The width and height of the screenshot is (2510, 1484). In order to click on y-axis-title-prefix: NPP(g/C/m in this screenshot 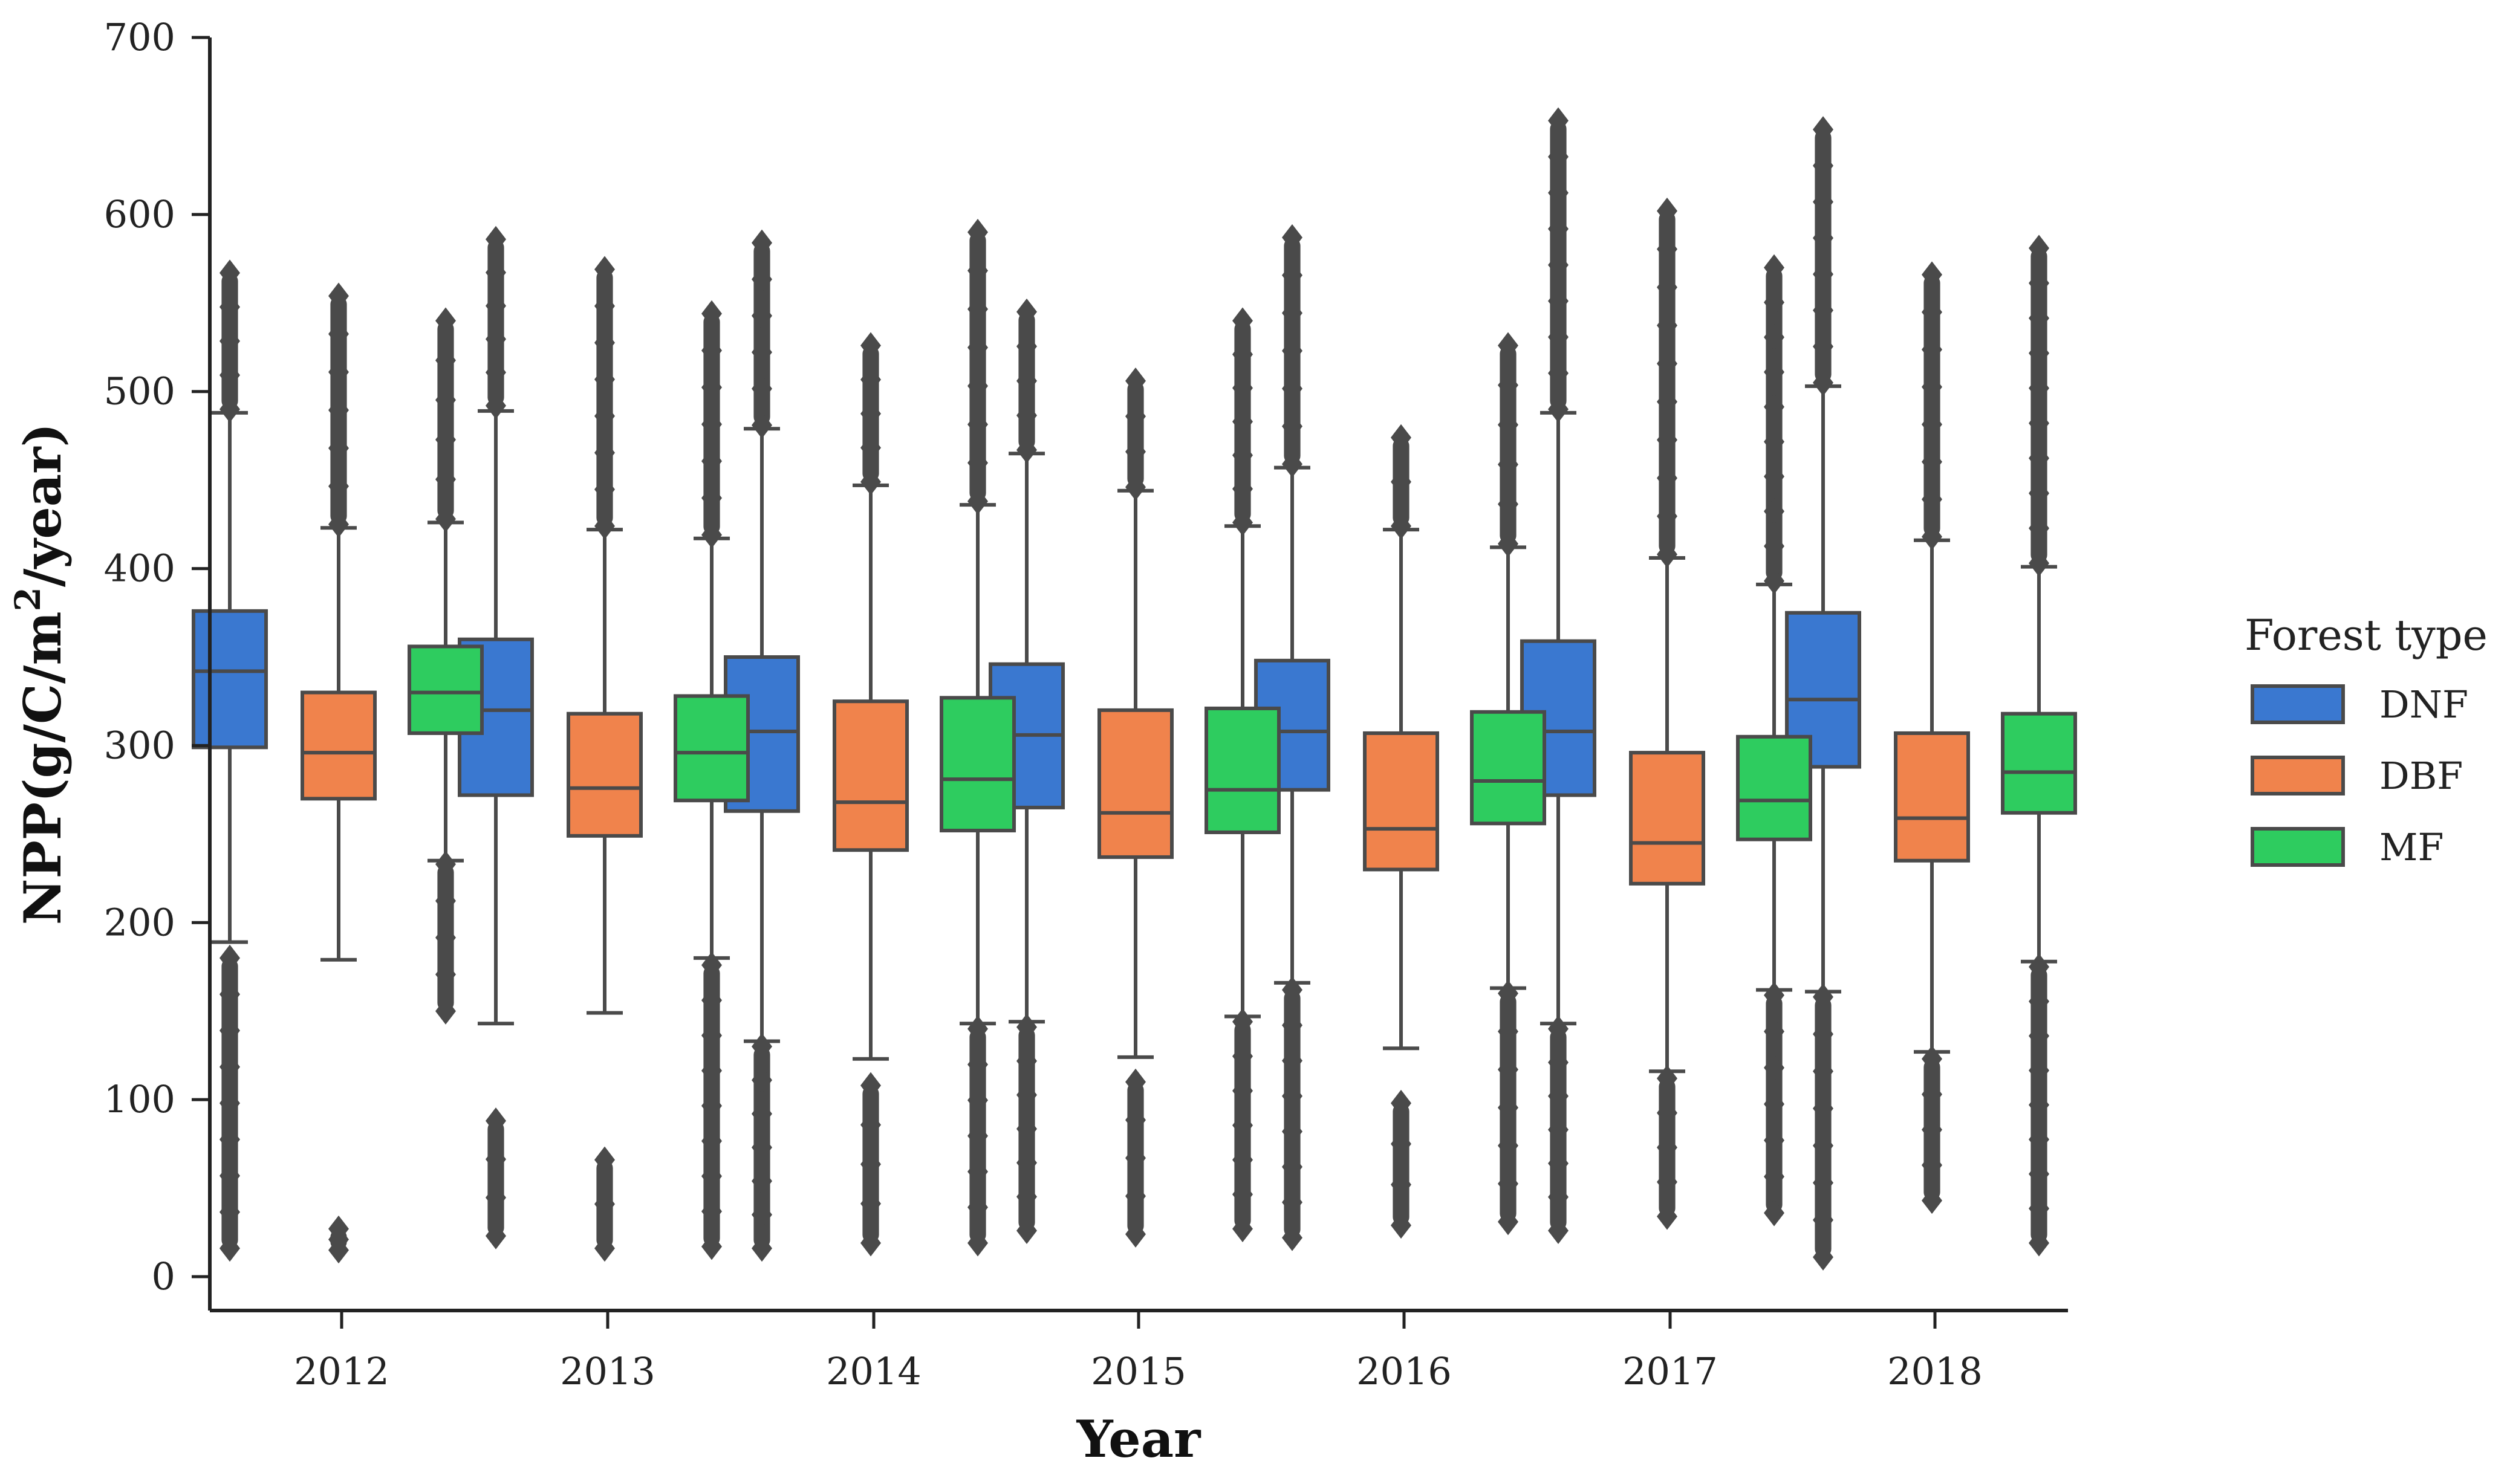, I will do `click(43, 769)`.